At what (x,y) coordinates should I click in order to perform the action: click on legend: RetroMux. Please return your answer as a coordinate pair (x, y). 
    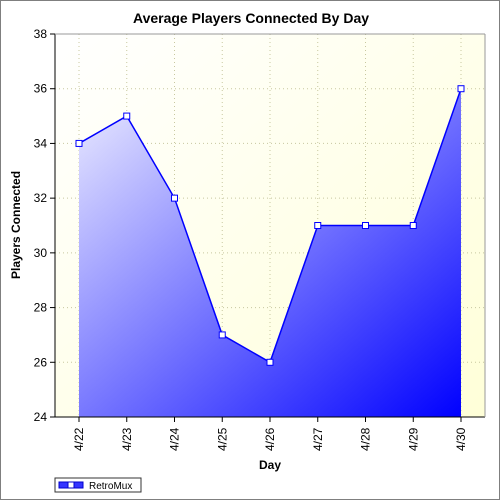
    Looking at the image, I should click on (98, 485).